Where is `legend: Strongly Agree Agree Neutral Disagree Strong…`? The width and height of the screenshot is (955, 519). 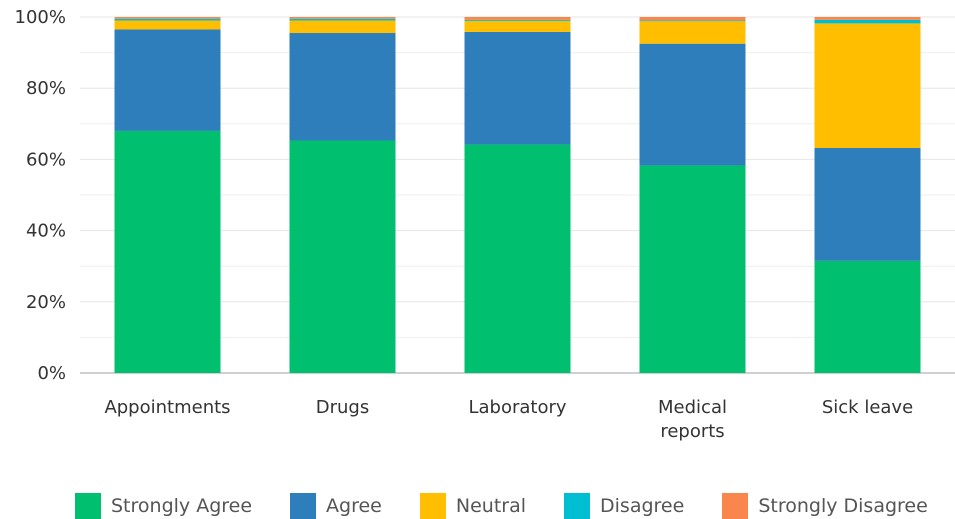
legend: Strongly Agree Agree Neutral Disagree Strong… is located at coordinates (515, 506).